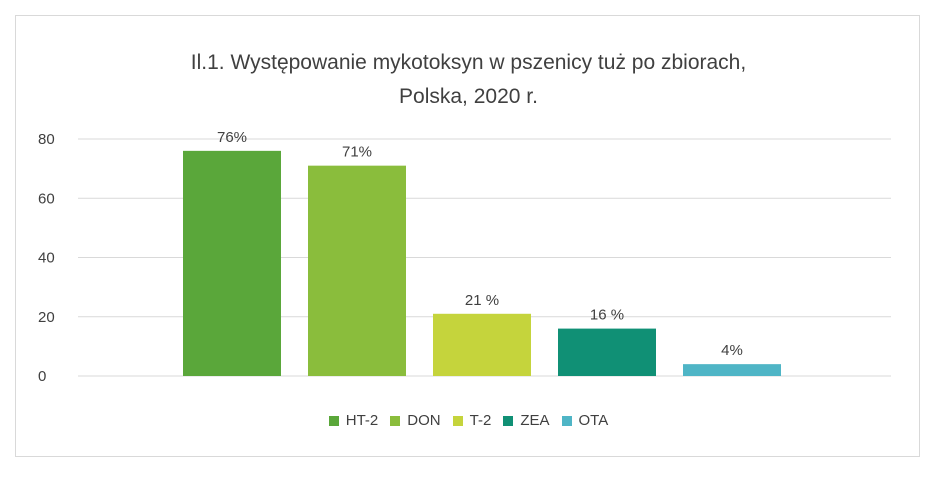 The height and width of the screenshot is (478, 940). Describe the element at coordinates (593, 420) in the screenshot. I see `legend-label: OTA` at that location.